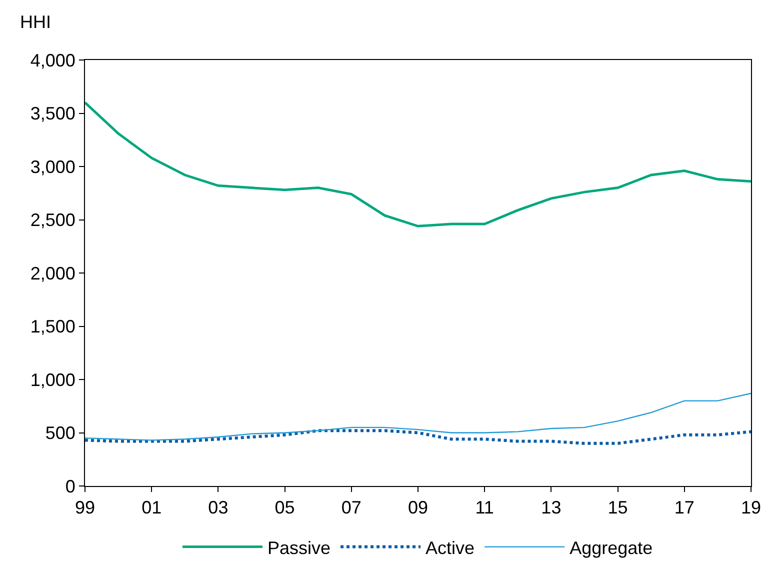 The width and height of the screenshot is (773, 578). I want to click on x-tick-label: 17, so click(684, 508).